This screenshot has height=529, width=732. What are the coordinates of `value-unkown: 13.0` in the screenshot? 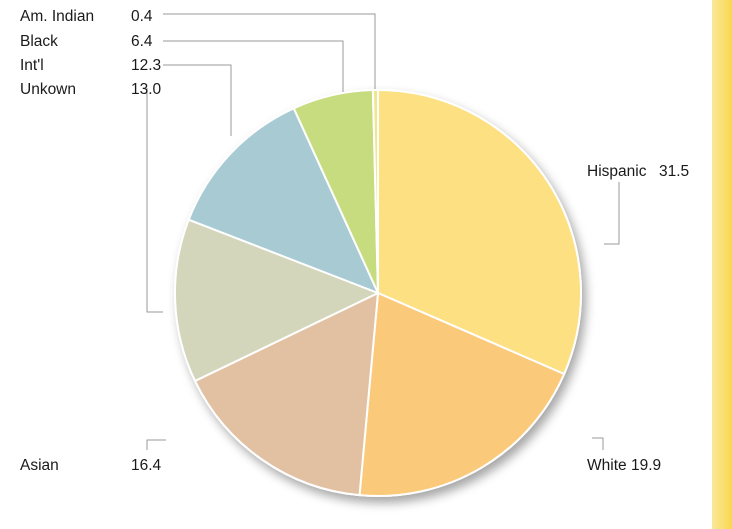 It's located at (146, 89).